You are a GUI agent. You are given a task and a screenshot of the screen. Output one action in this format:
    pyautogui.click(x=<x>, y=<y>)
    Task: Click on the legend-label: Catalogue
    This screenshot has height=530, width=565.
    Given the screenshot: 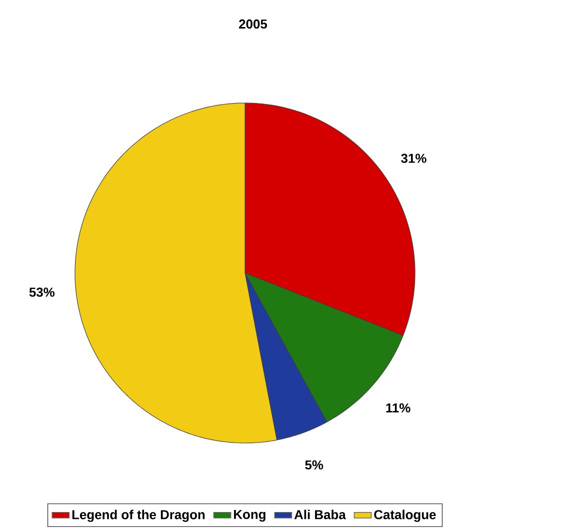 What is the action you would take?
    pyautogui.click(x=405, y=516)
    